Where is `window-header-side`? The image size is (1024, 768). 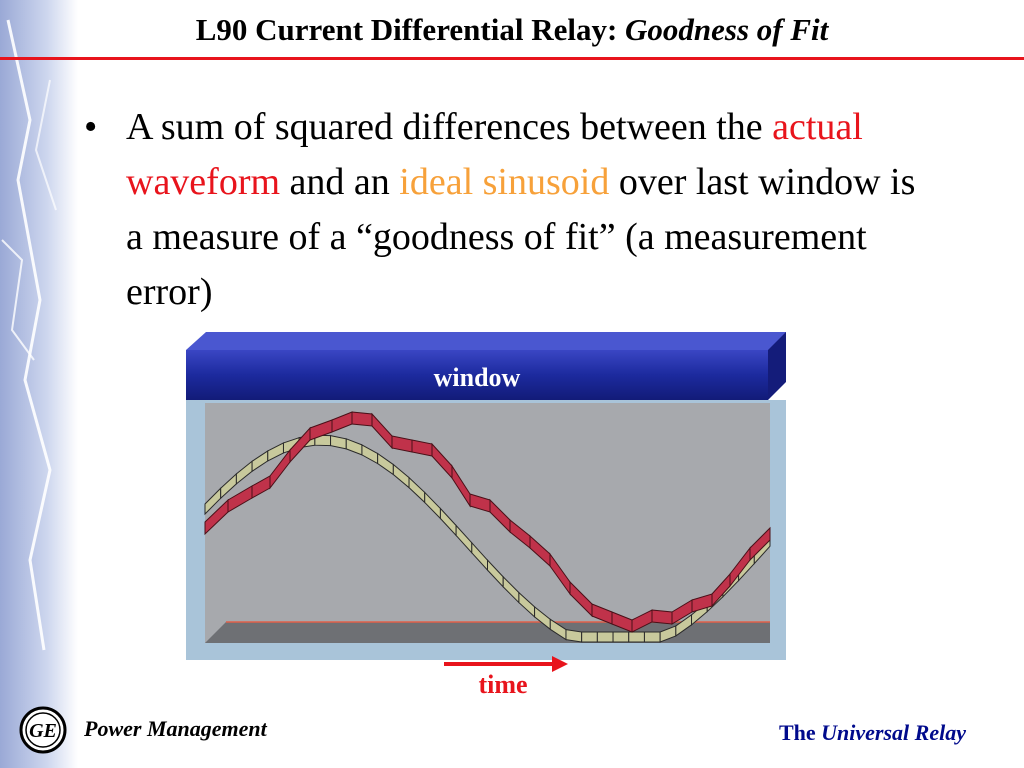
window-header-side is located at coordinates (777, 366).